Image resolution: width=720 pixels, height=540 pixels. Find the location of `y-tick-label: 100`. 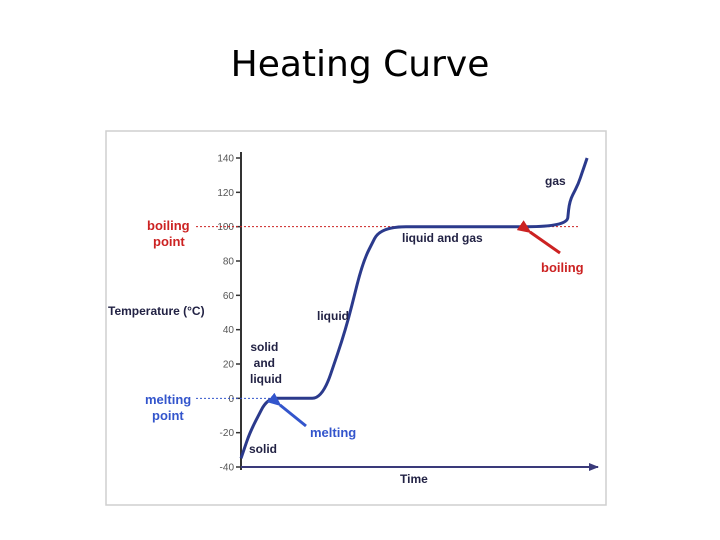

y-tick-label: 100 is located at coordinates (225, 227).